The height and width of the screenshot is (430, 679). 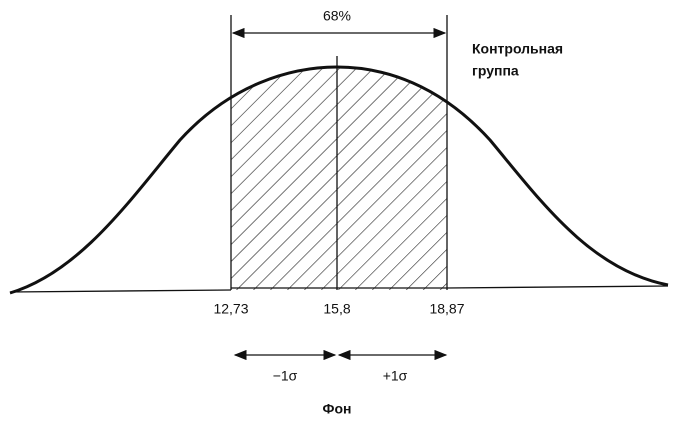 What do you see at coordinates (285, 376) in the screenshot?
I see `sigma-label: −1σ` at bounding box center [285, 376].